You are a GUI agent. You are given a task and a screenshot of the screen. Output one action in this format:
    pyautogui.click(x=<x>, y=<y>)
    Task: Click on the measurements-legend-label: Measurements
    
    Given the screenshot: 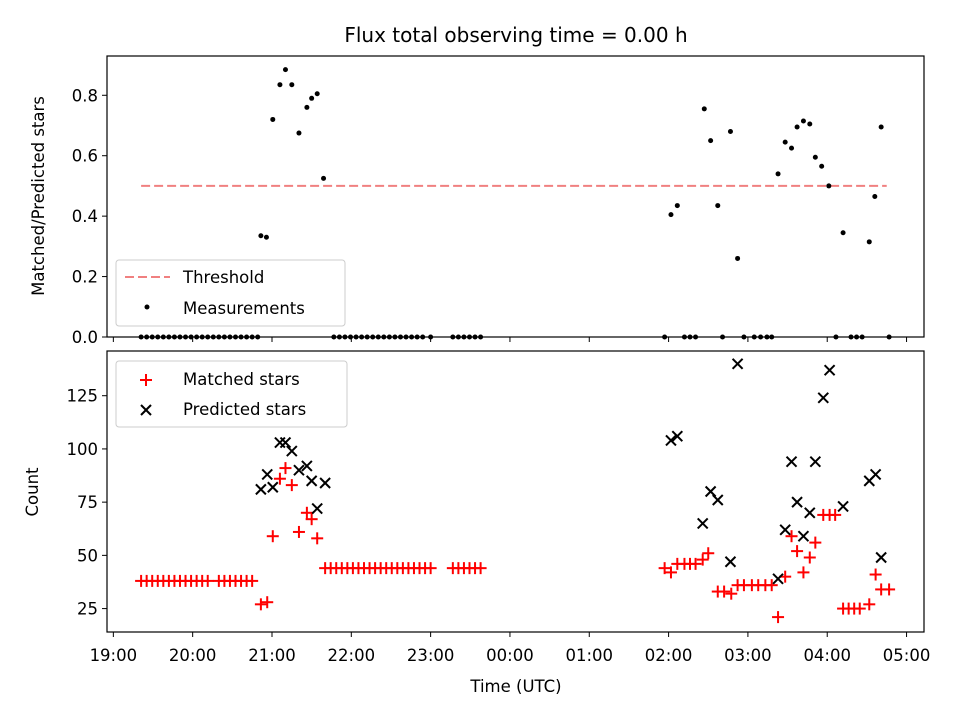 What is the action you would take?
    pyautogui.click(x=244, y=308)
    